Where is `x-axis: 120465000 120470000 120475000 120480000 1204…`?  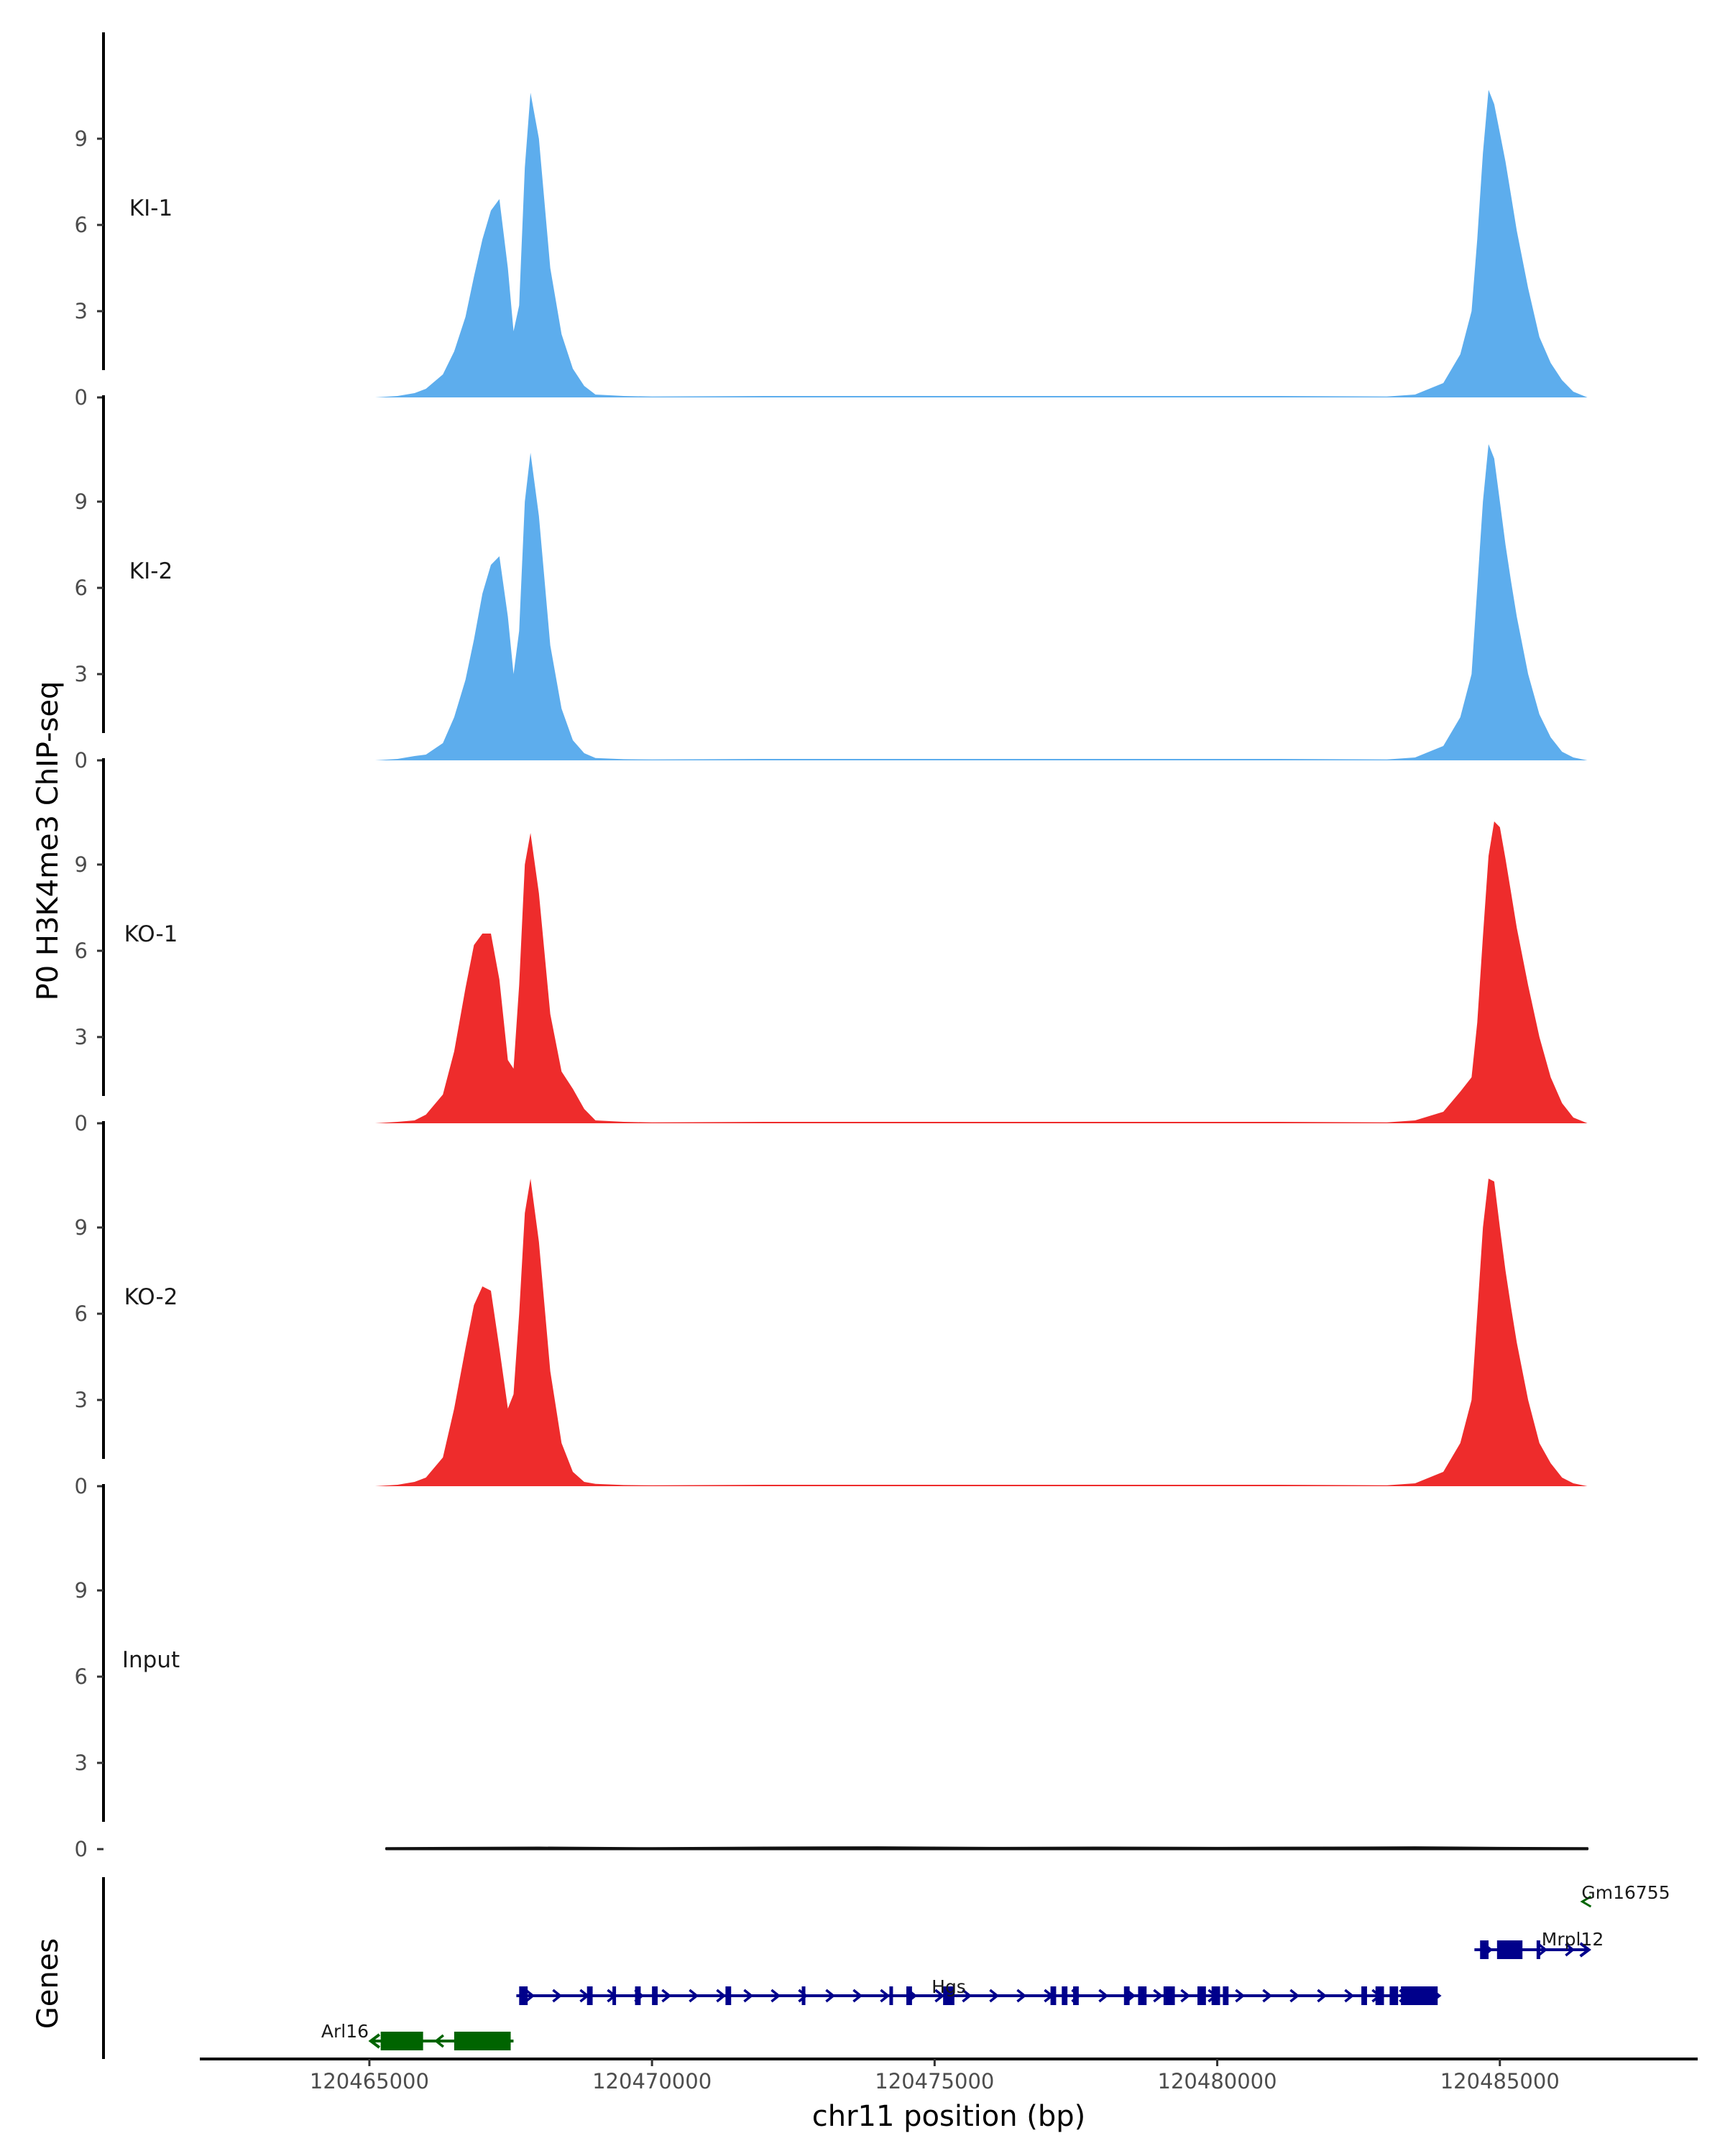 x-axis: 120465000 120470000 120475000 120480000 1204… is located at coordinates (949, 2075).